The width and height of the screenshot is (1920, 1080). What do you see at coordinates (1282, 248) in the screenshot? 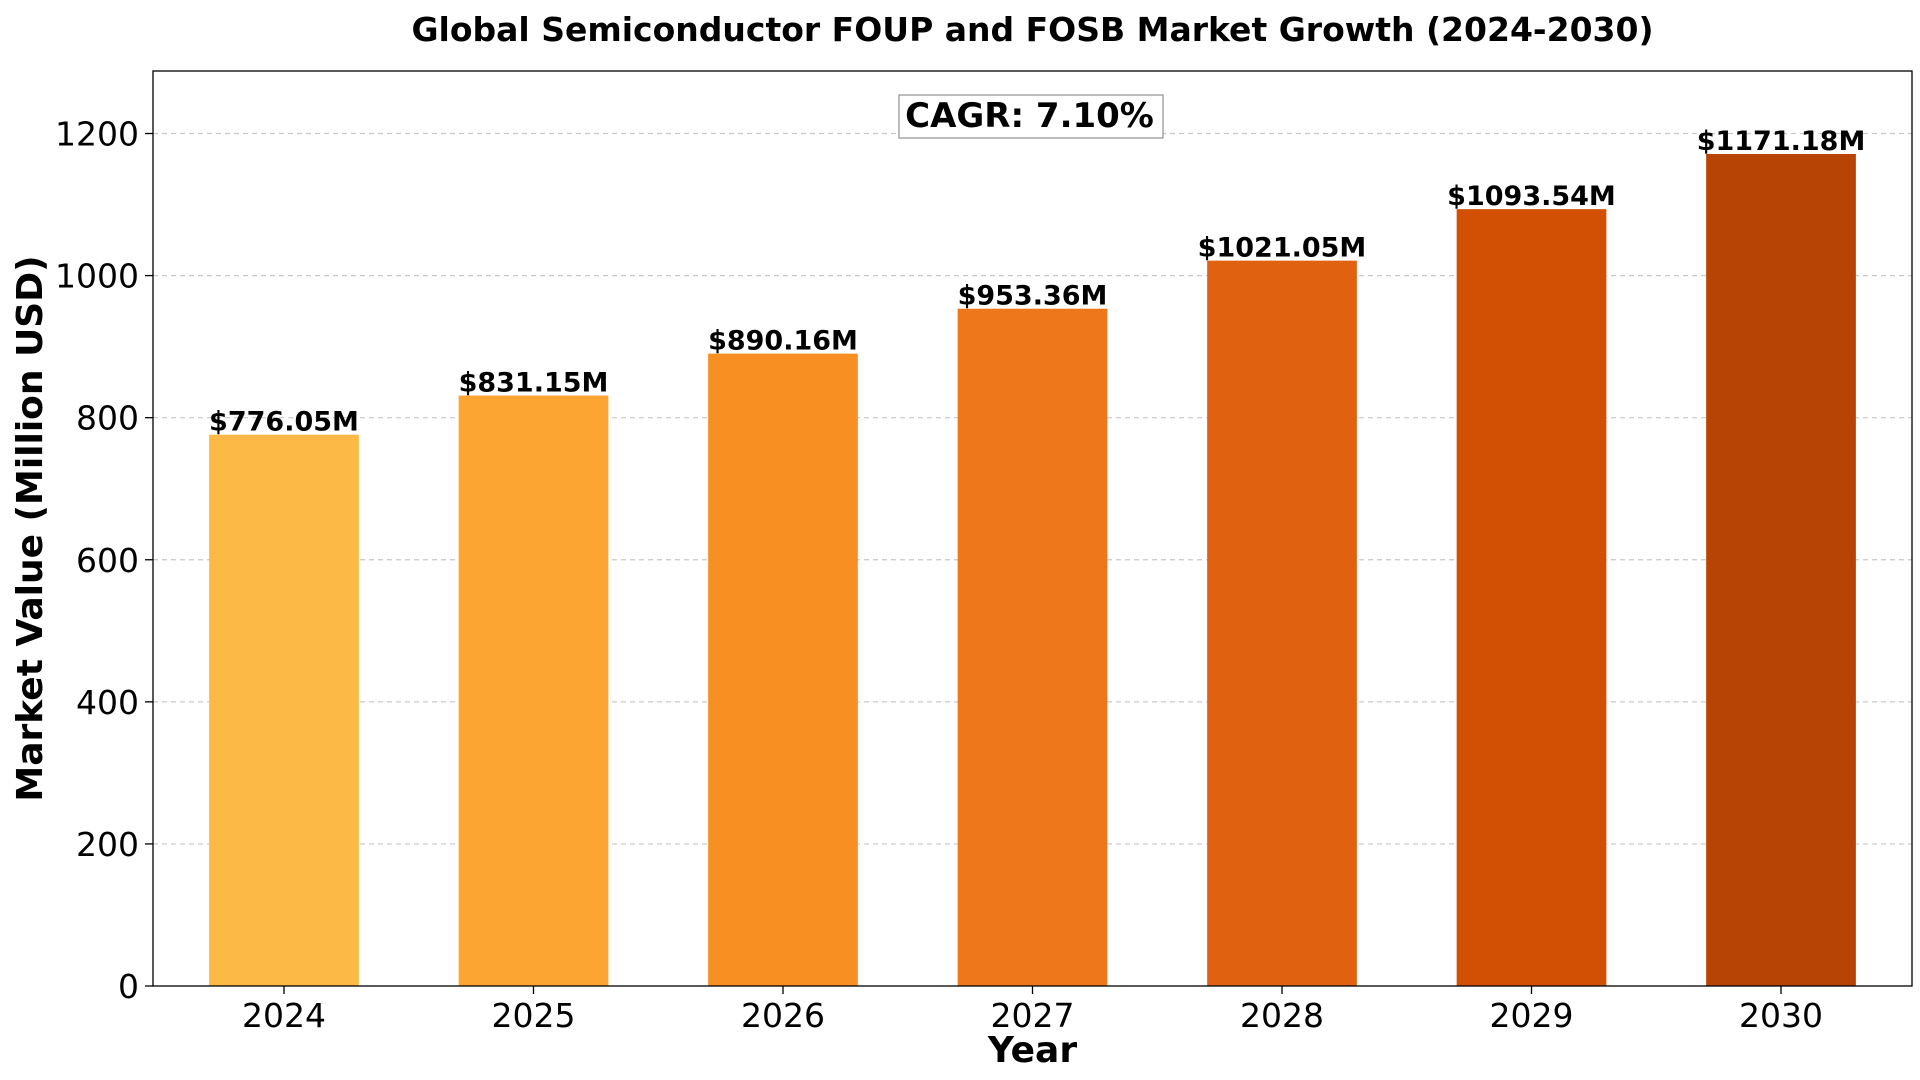
I see `bar-value-label: $1021.05M` at bounding box center [1282, 248].